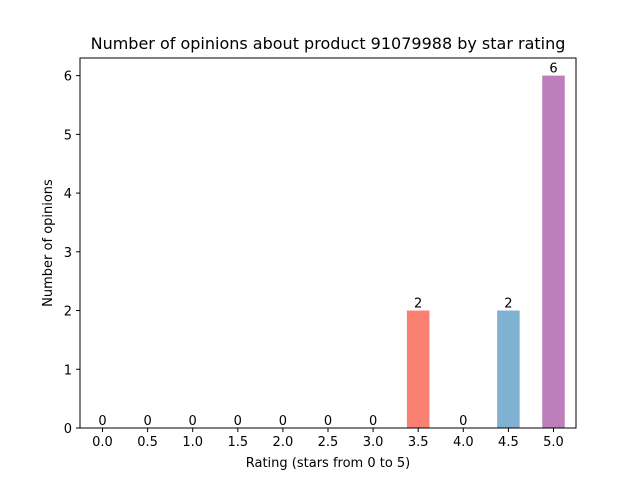  I want to click on x-tick-label: 1.0, so click(192, 442).